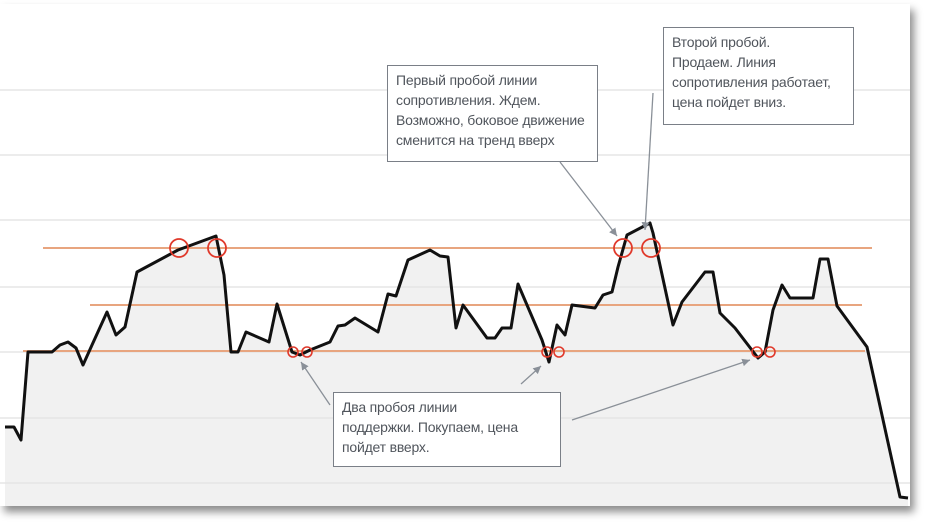  Describe the element at coordinates (721, 42) in the screenshot. I see `note-line: Второй пробой.` at that location.